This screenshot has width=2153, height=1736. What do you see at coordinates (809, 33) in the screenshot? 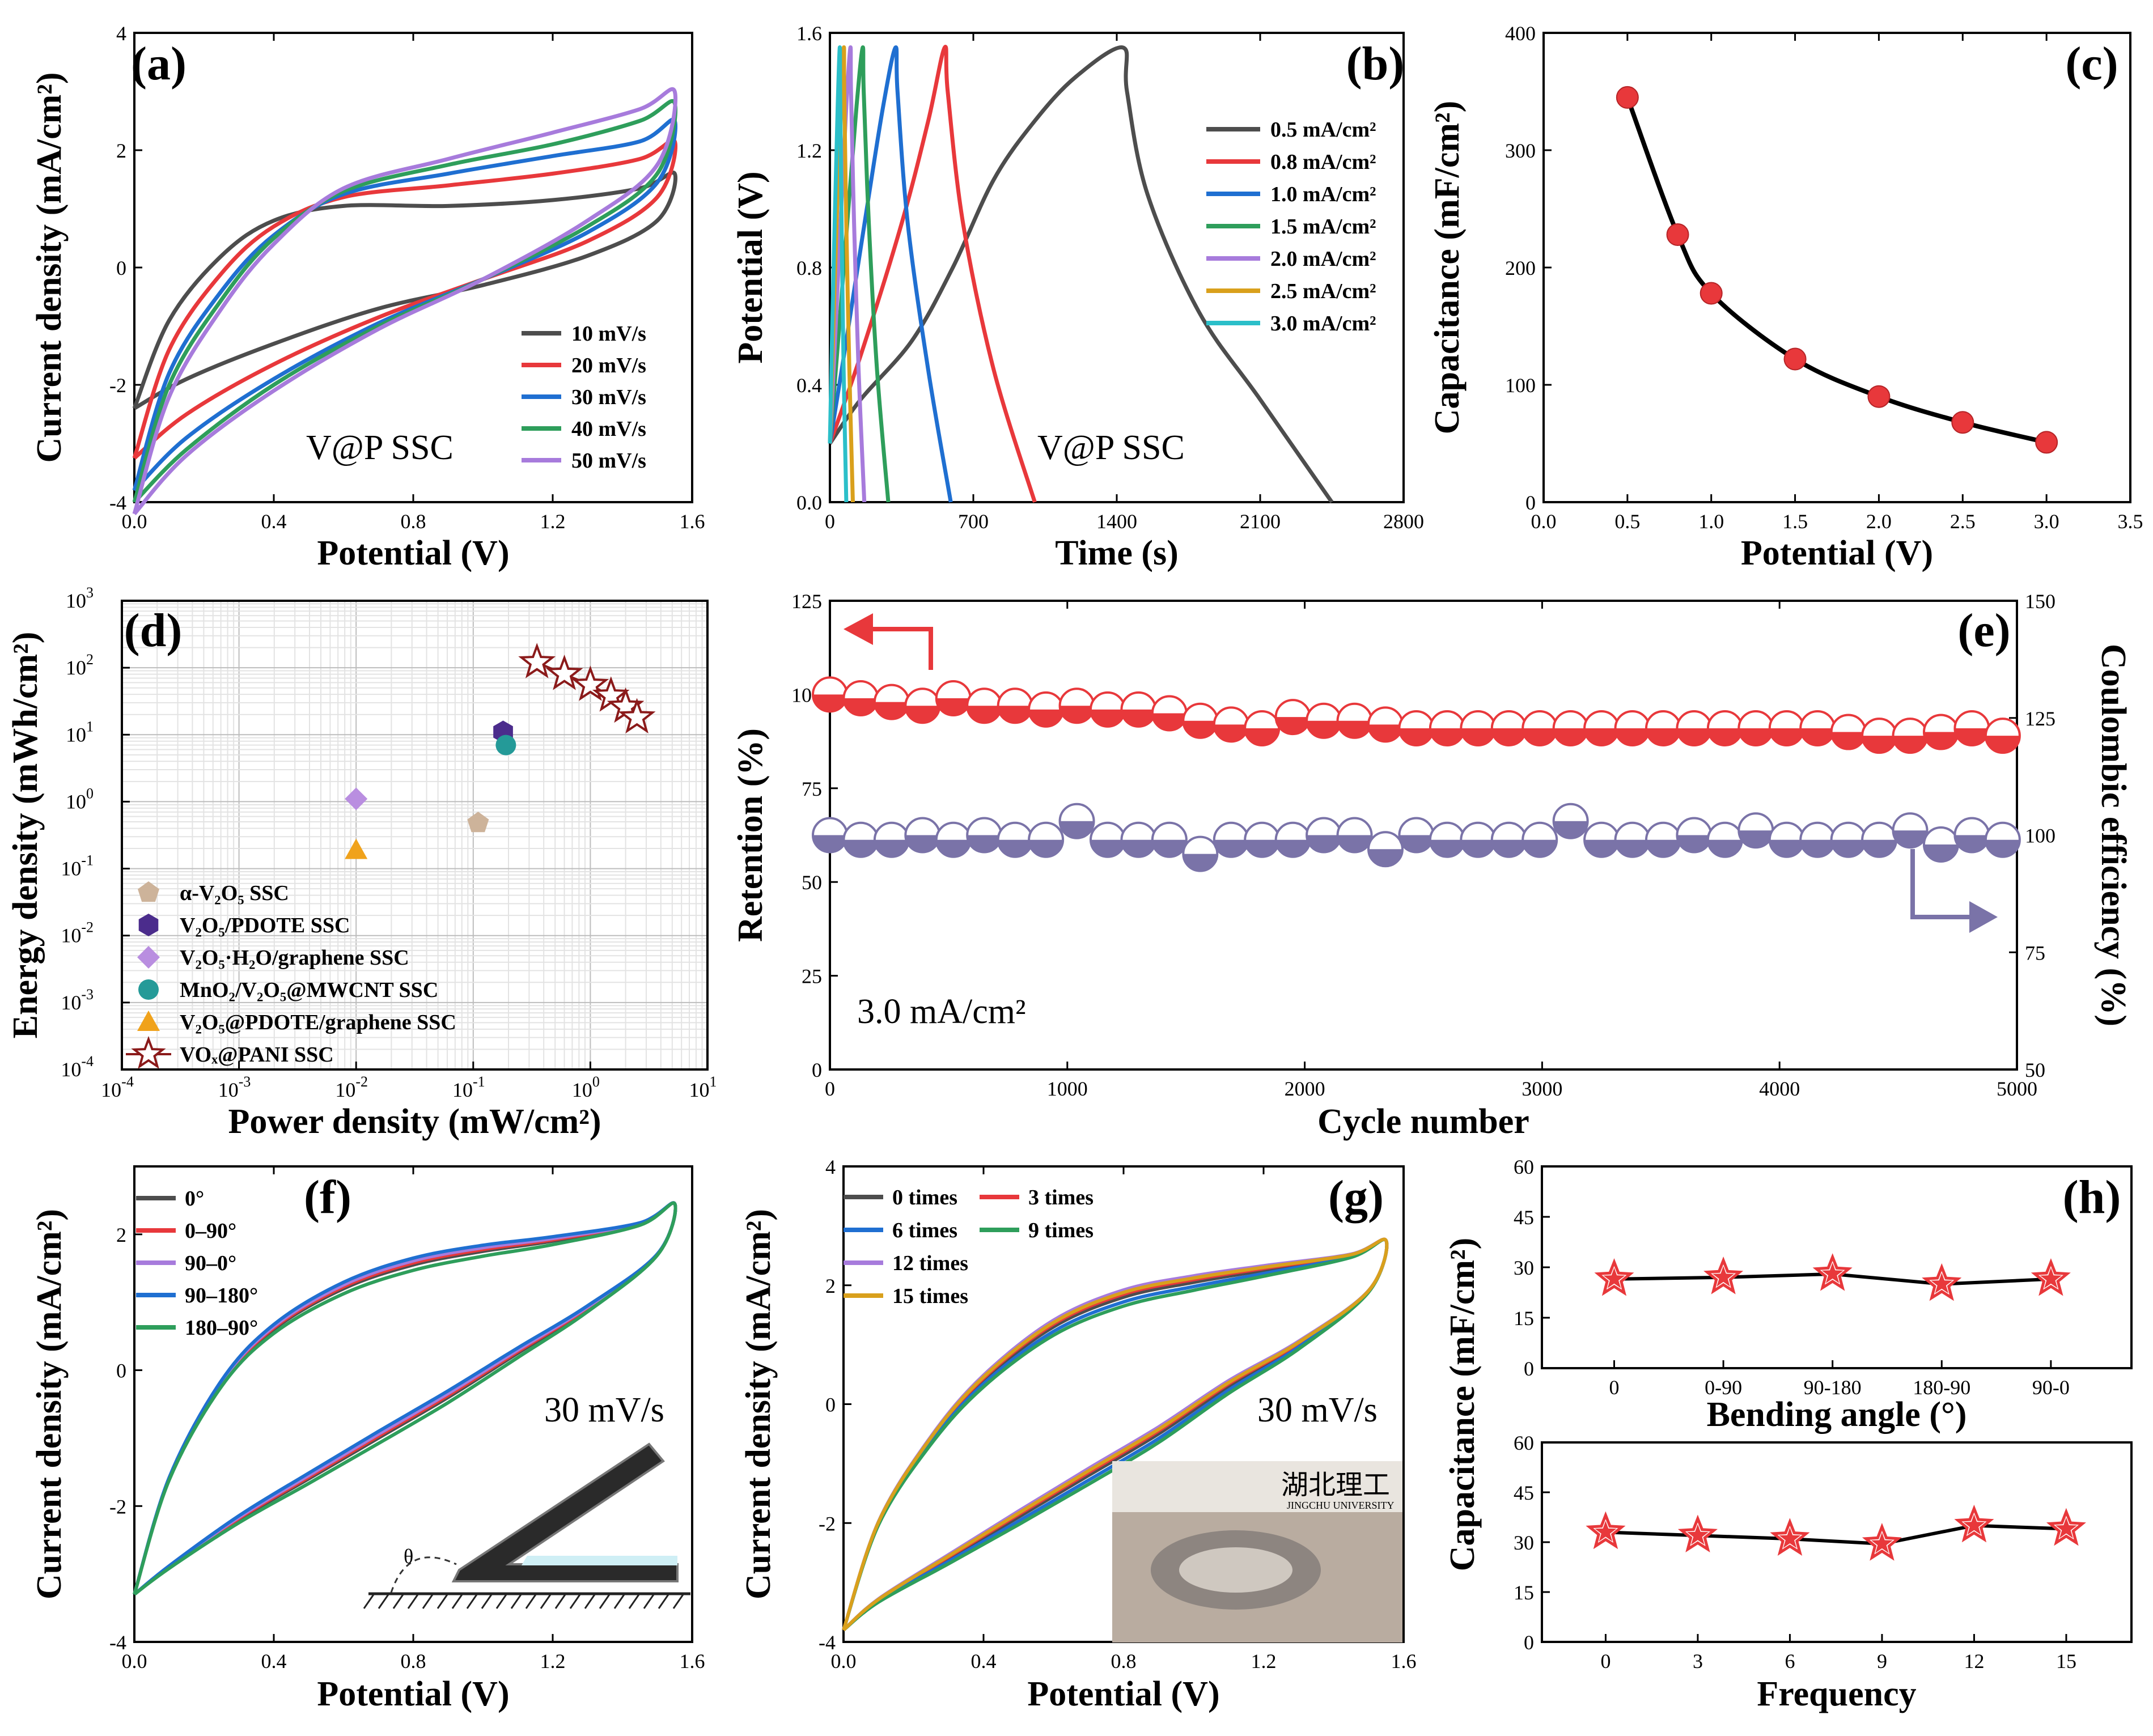
I see `y-tick-label: 1.6` at bounding box center [809, 33].